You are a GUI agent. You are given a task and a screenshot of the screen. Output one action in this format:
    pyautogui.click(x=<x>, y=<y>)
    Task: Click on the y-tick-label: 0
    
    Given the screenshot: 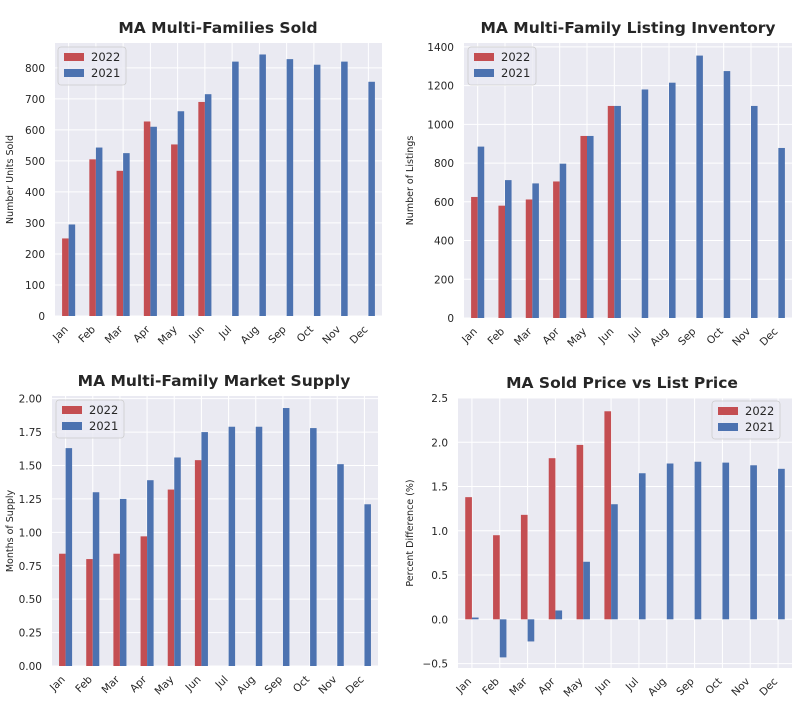 What is the action you would take?
    pyautogui.click(x=41, y=317)
    